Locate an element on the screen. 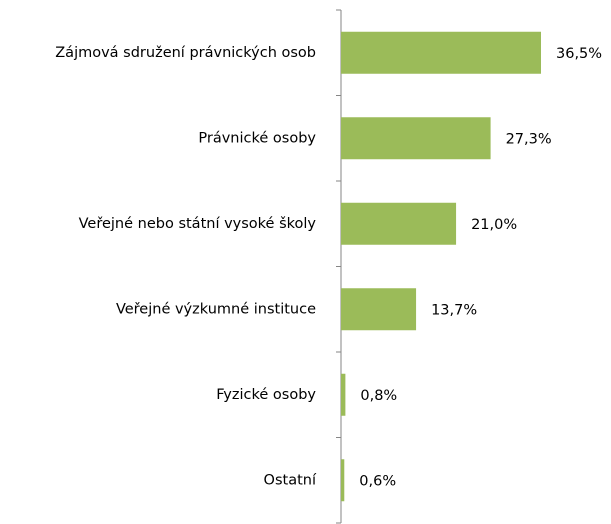 Image resolution: width=611 pixels, height=524 pixels. category-label: Zájmová sdružení právnických osob is located at coordinates (185, 53).